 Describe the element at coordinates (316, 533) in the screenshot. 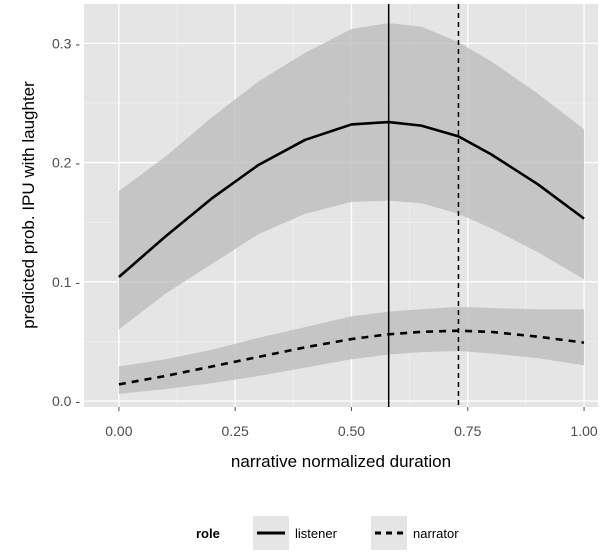

I see `legend-label-listener: listener` at that location.